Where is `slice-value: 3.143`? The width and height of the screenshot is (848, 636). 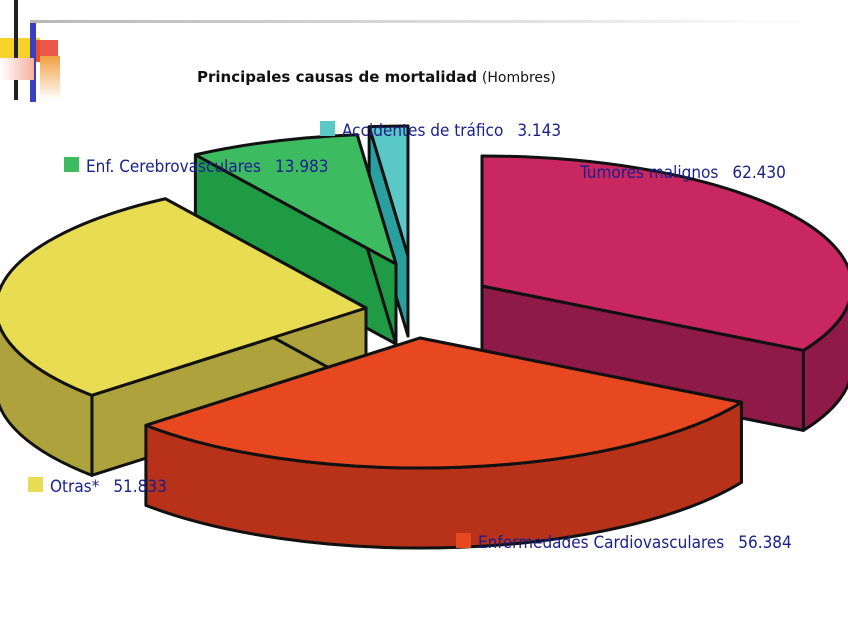 slice-value: 3.143 is located at coordinates (539, 131).